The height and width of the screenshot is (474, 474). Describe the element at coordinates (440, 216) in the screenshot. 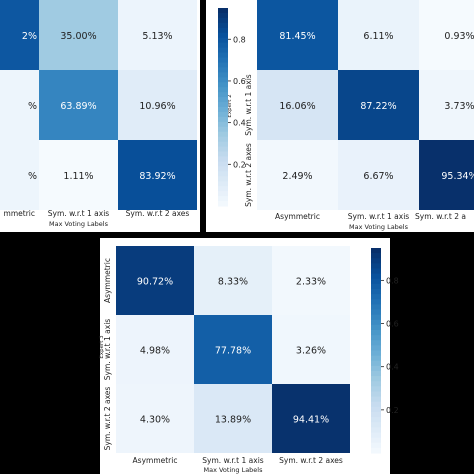

I see `x-tick-label: Sym. w.r.t 2 a` at that location.